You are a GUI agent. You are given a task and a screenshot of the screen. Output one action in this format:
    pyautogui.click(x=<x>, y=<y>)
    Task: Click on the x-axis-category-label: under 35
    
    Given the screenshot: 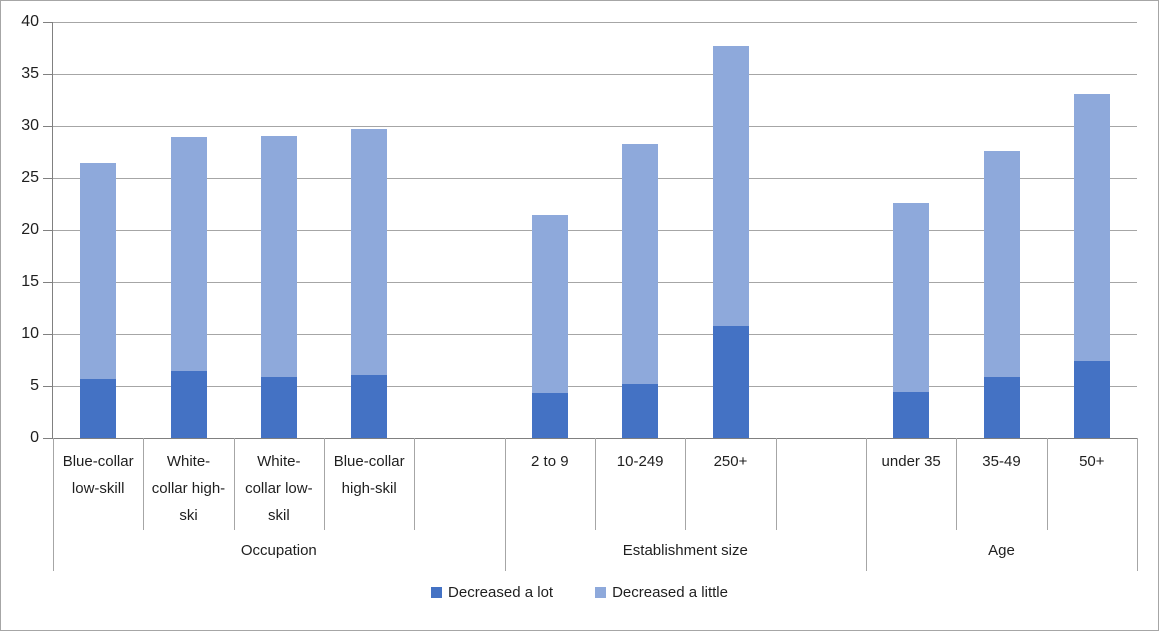 What is the action you would take?
    pyautogui.click(x=911, y=461)
    